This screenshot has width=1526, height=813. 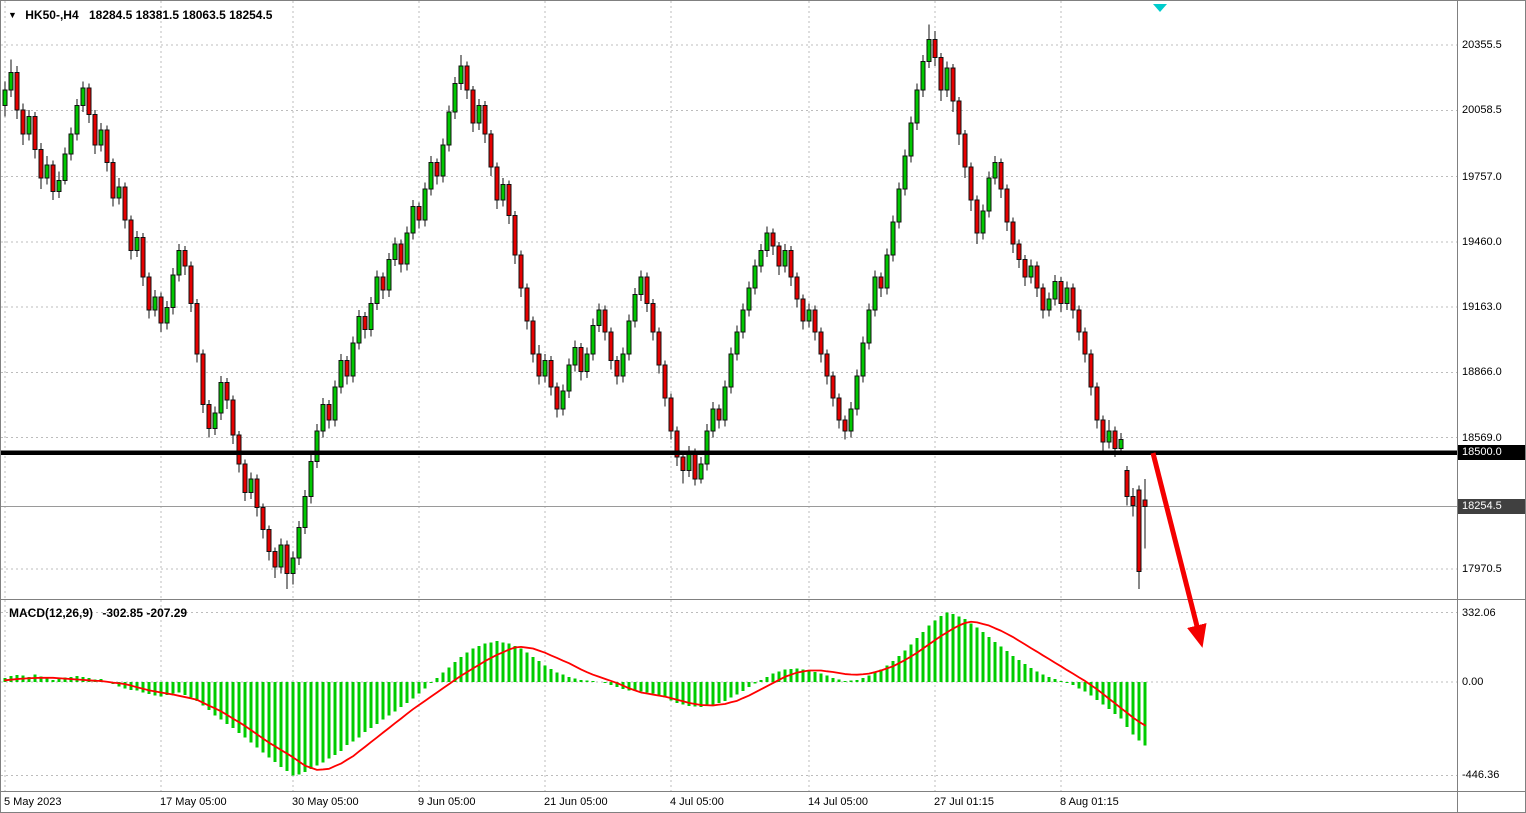 What do you see at coordinates (1479, 612) in the screenshot?
I see `macd-axis-label: 332.06` at bounding box center [1479, 612].